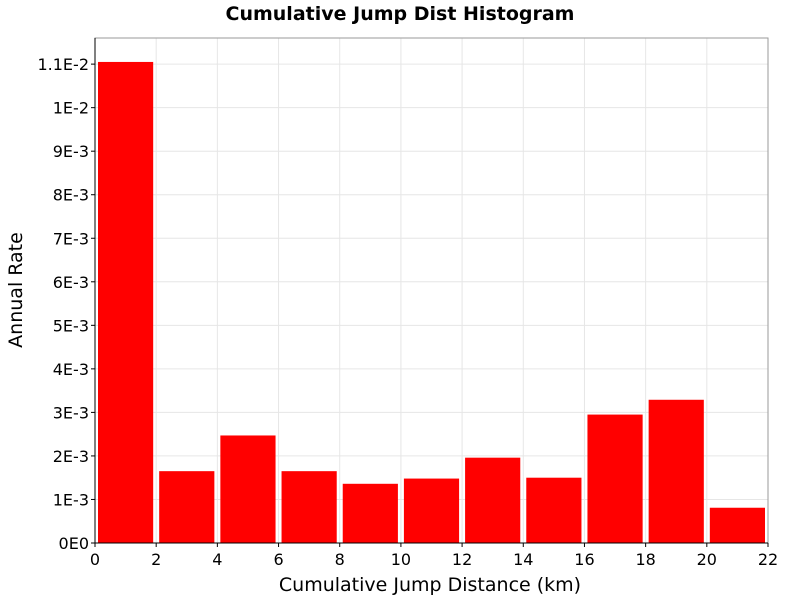 The image size is (800, 604). What do you see at coordinates (278, 559) in the screenshot?
I see `x-tick-label: 6` at bounding box center [278, 559].